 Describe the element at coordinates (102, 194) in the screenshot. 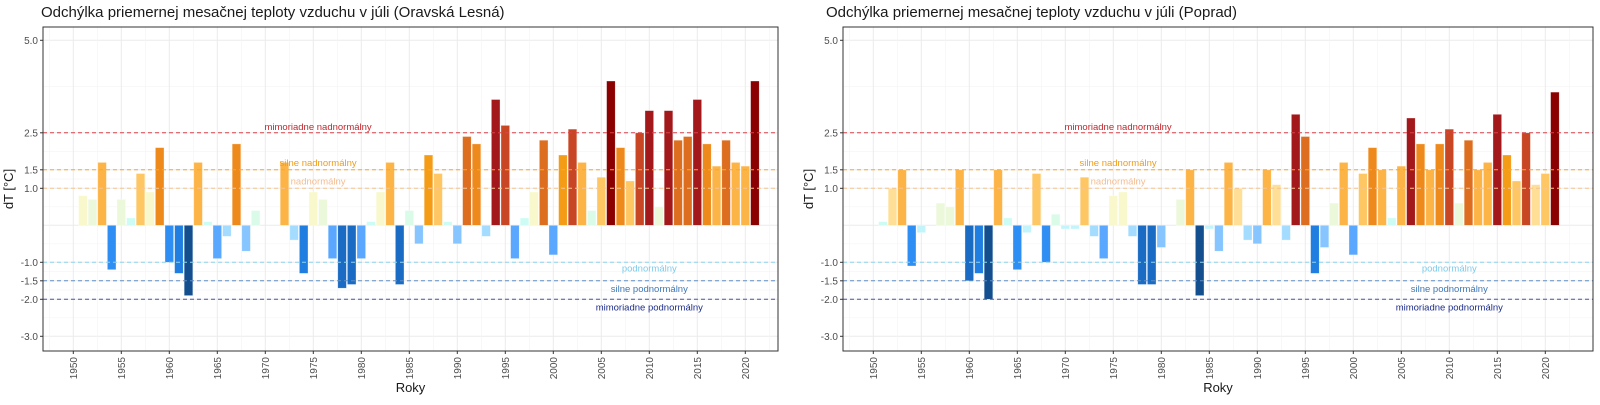

I see `bar-1953` at that location.